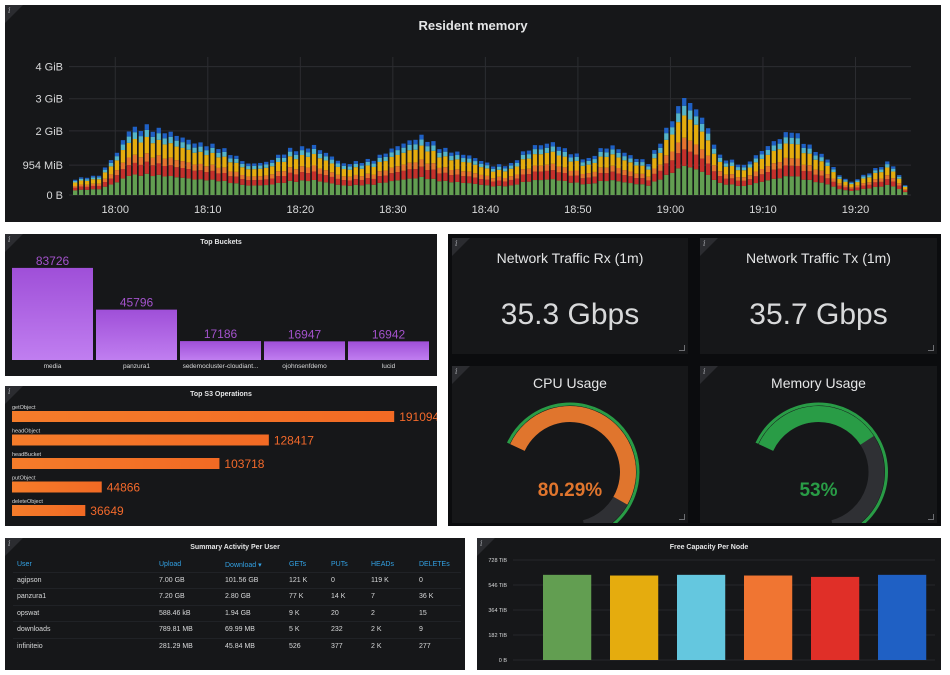  Describe the element at coordinates (709, 547) in the screenshot. I see `panel-title: Free Capacity Per Node` at that location.